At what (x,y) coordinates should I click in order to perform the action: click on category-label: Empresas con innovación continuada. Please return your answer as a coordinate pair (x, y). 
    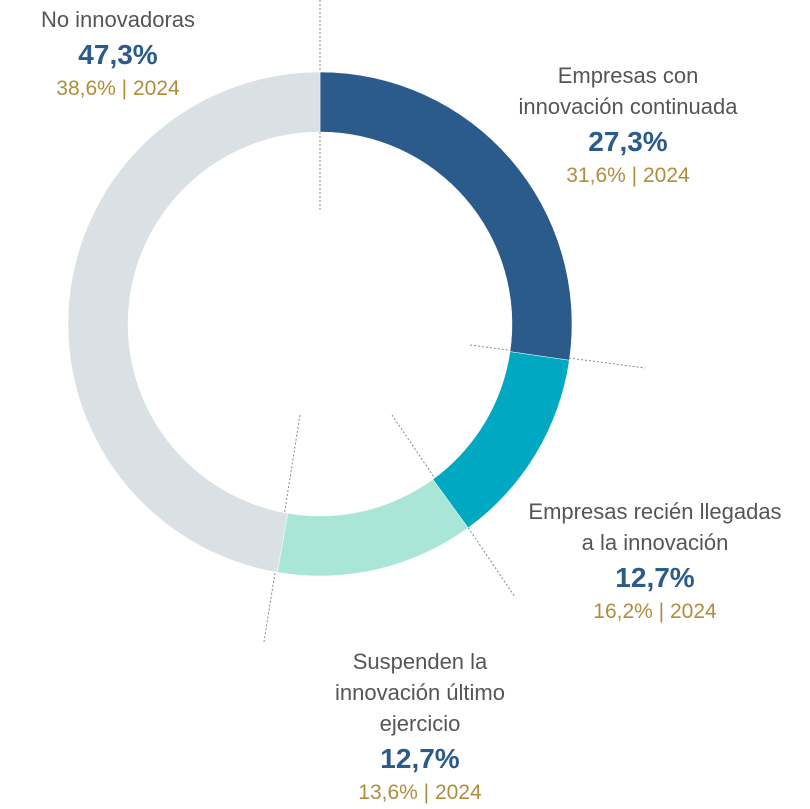
    Looking at the image, I should click on (628, 91).